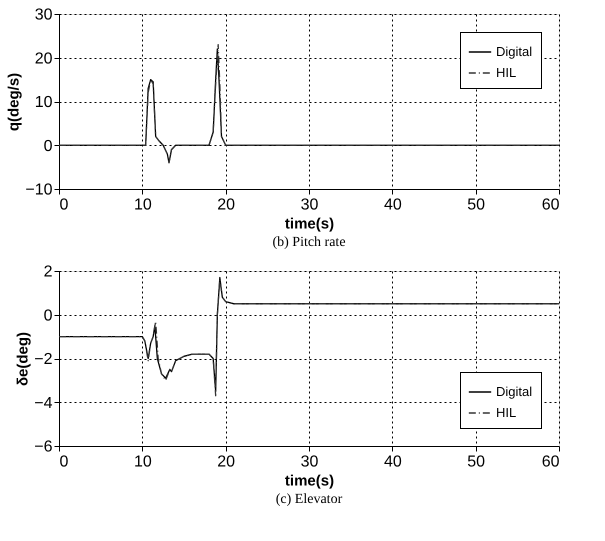  What do you see at coordinates (48, 272) in the screenshot?
I see `y-tick-label: 2` at bounding box center [48, 272].